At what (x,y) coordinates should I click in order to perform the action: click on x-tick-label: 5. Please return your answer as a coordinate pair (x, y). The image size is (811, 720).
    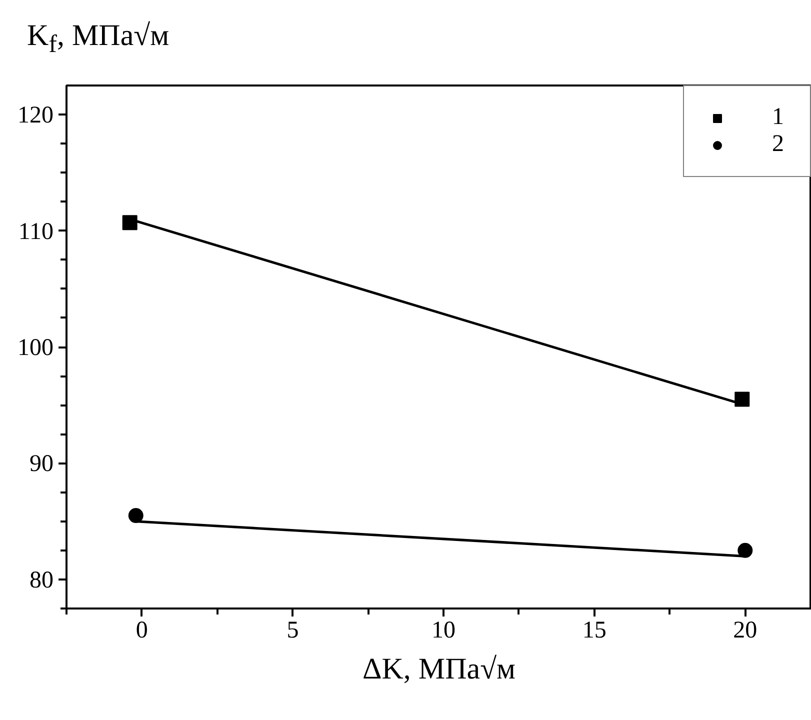
    Looking at the image, I should click on (292, 631).